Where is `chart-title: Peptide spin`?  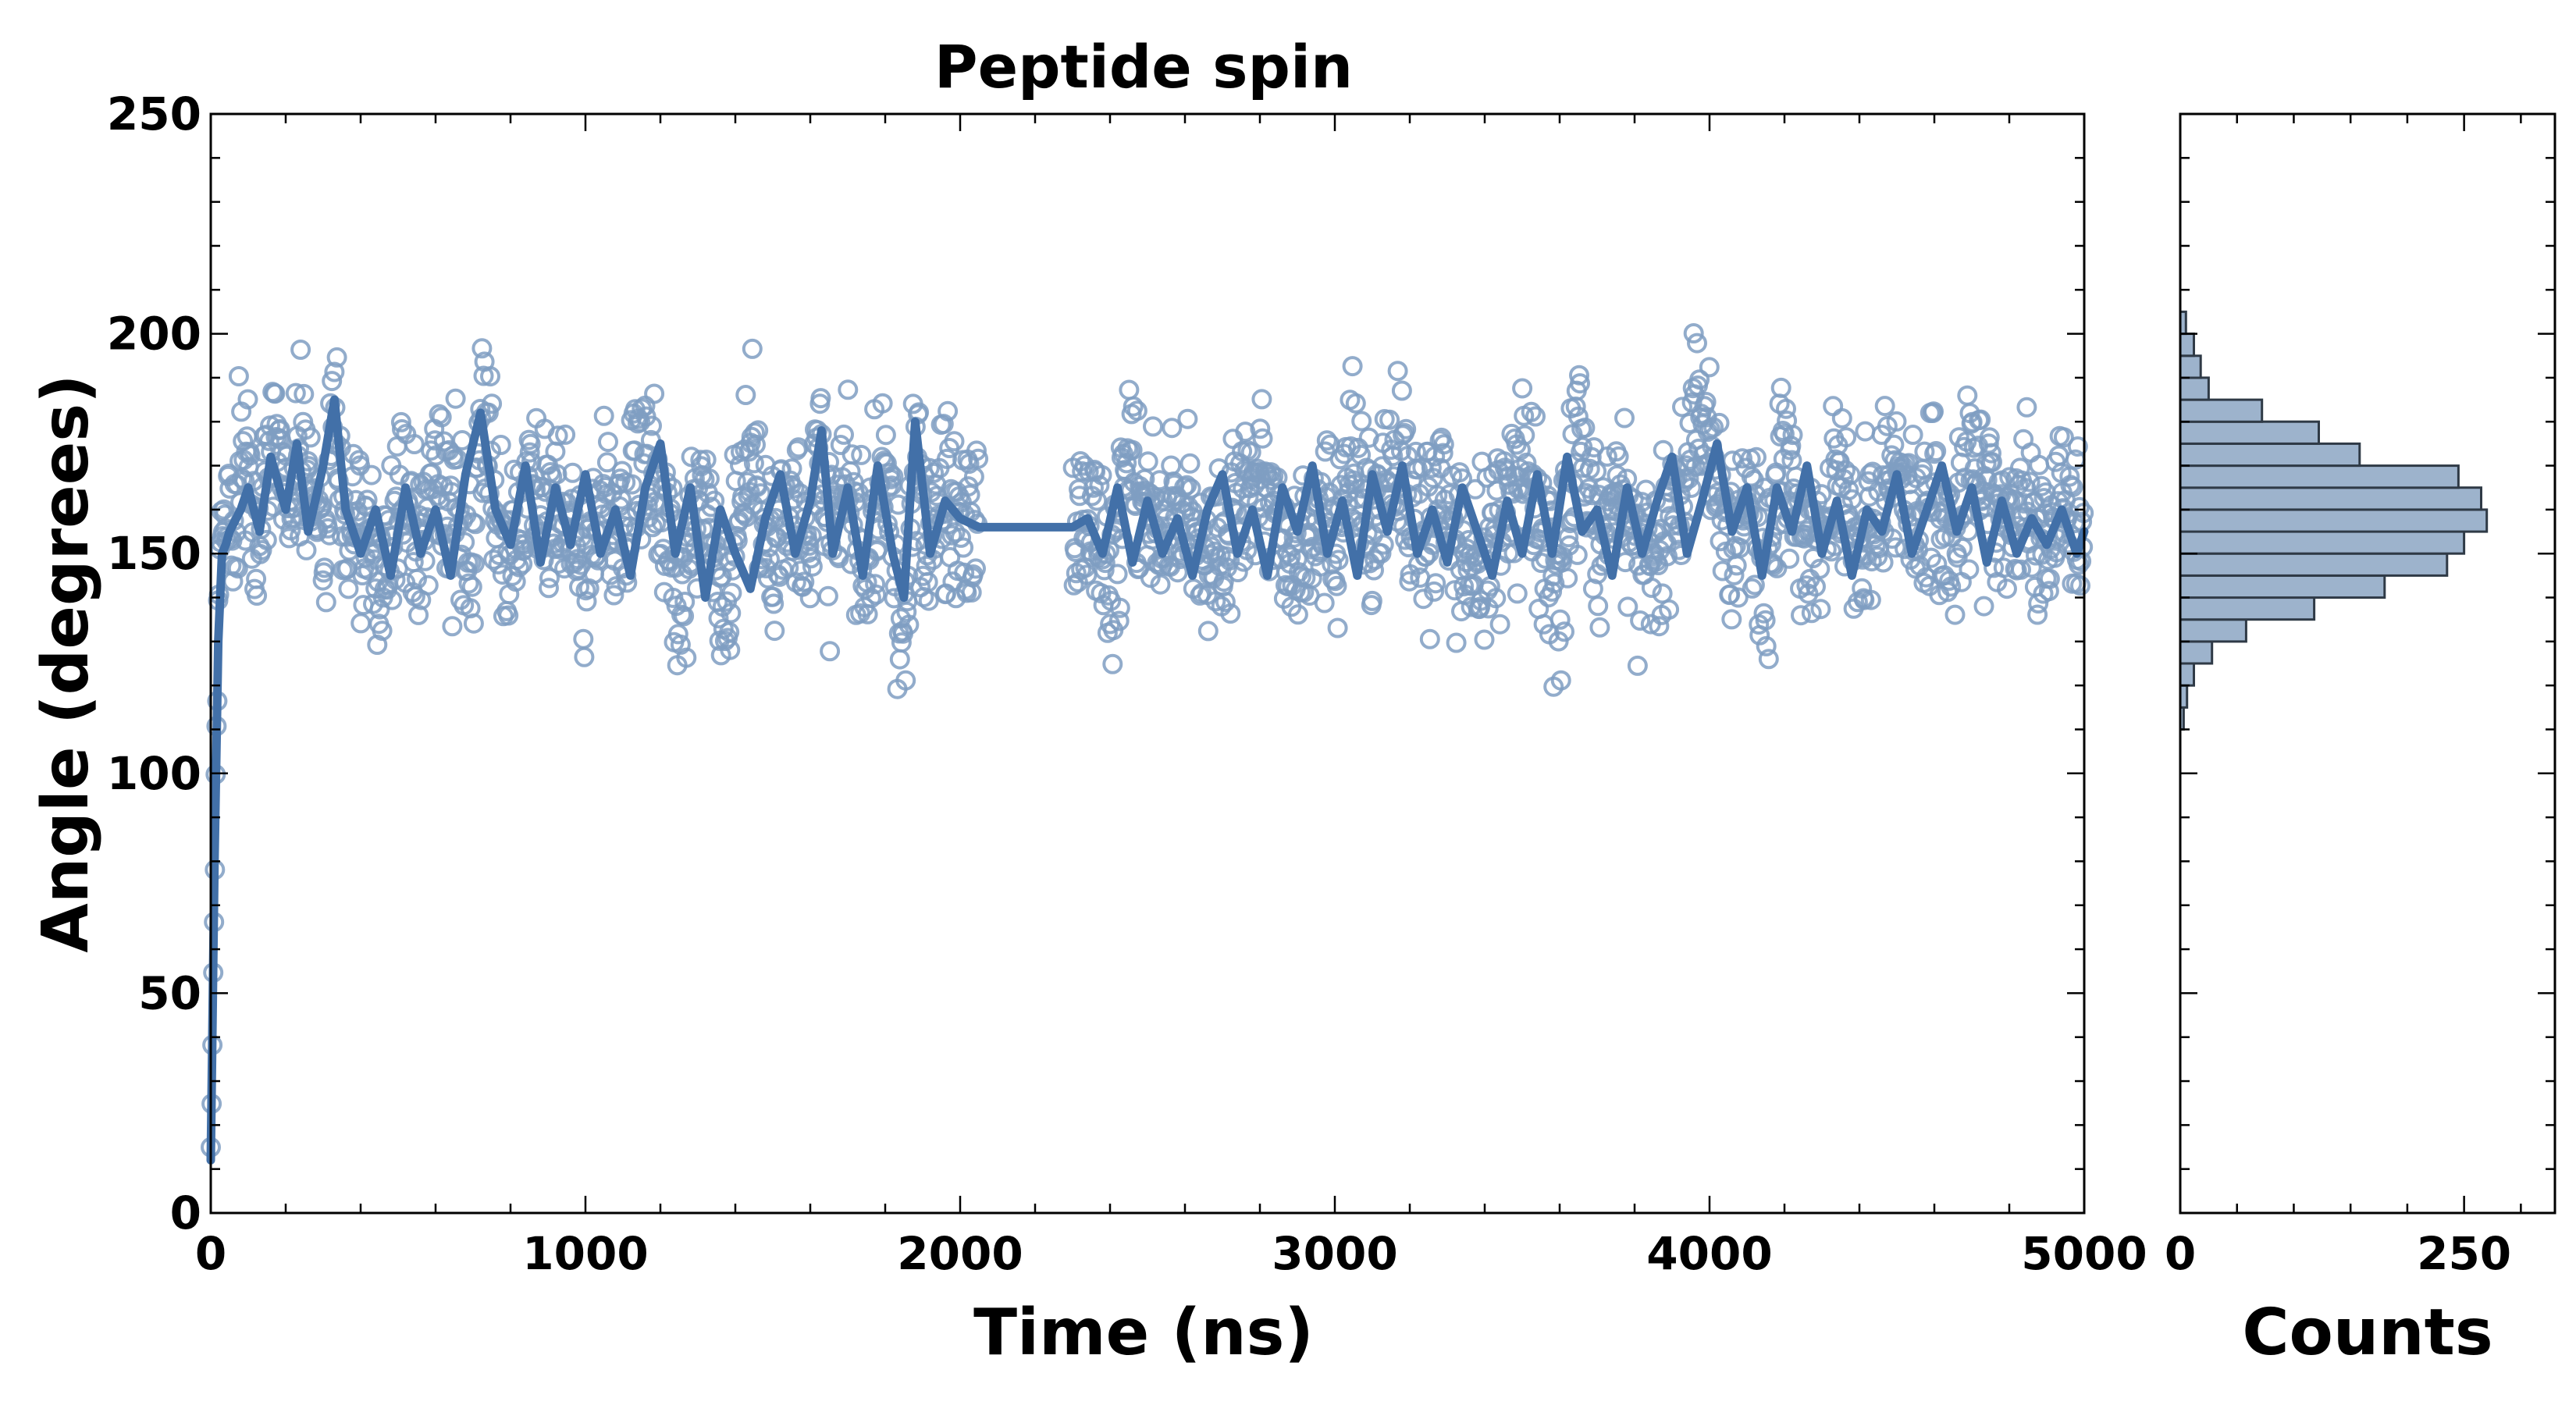 chart-title: Peptide spin is located at coordinates (1143, 67).